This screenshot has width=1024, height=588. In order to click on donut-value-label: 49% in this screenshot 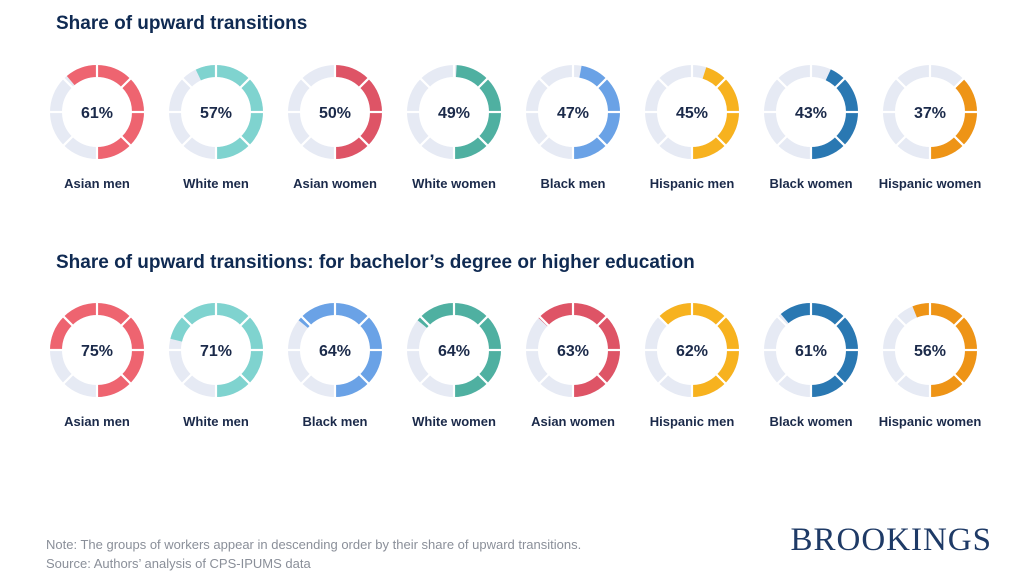, I will do `click(454, 113)`.